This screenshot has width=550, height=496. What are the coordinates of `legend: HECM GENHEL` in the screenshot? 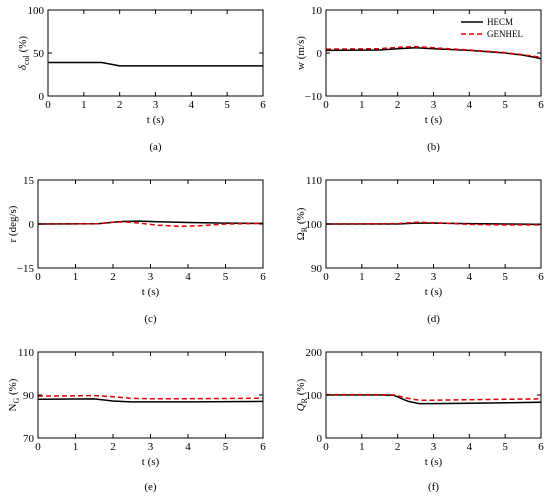 It's located at (492, 28).